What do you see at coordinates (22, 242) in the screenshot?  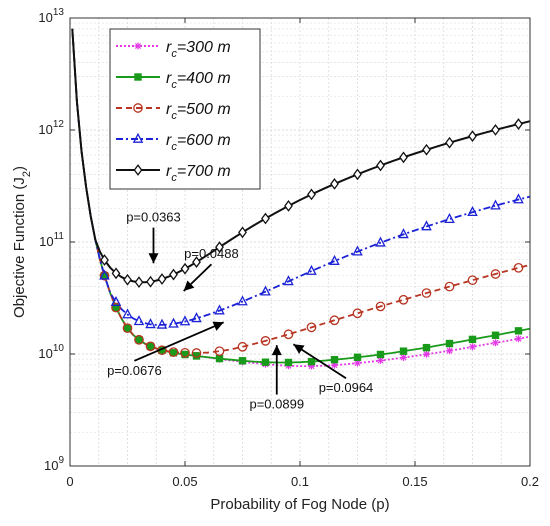 I see `y-axis-label: Objective Function (J2)` at bounding box center [22, 242].